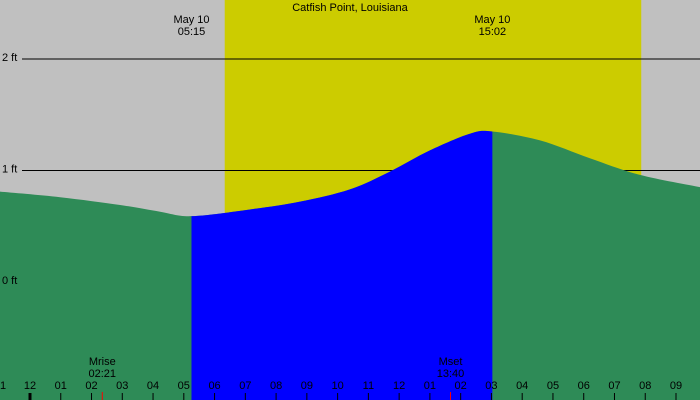  What do you see at coordinates (9, 169) in the screenshot?
I see `y-tick-label: 1 ft` at bounding box center [9, 169].